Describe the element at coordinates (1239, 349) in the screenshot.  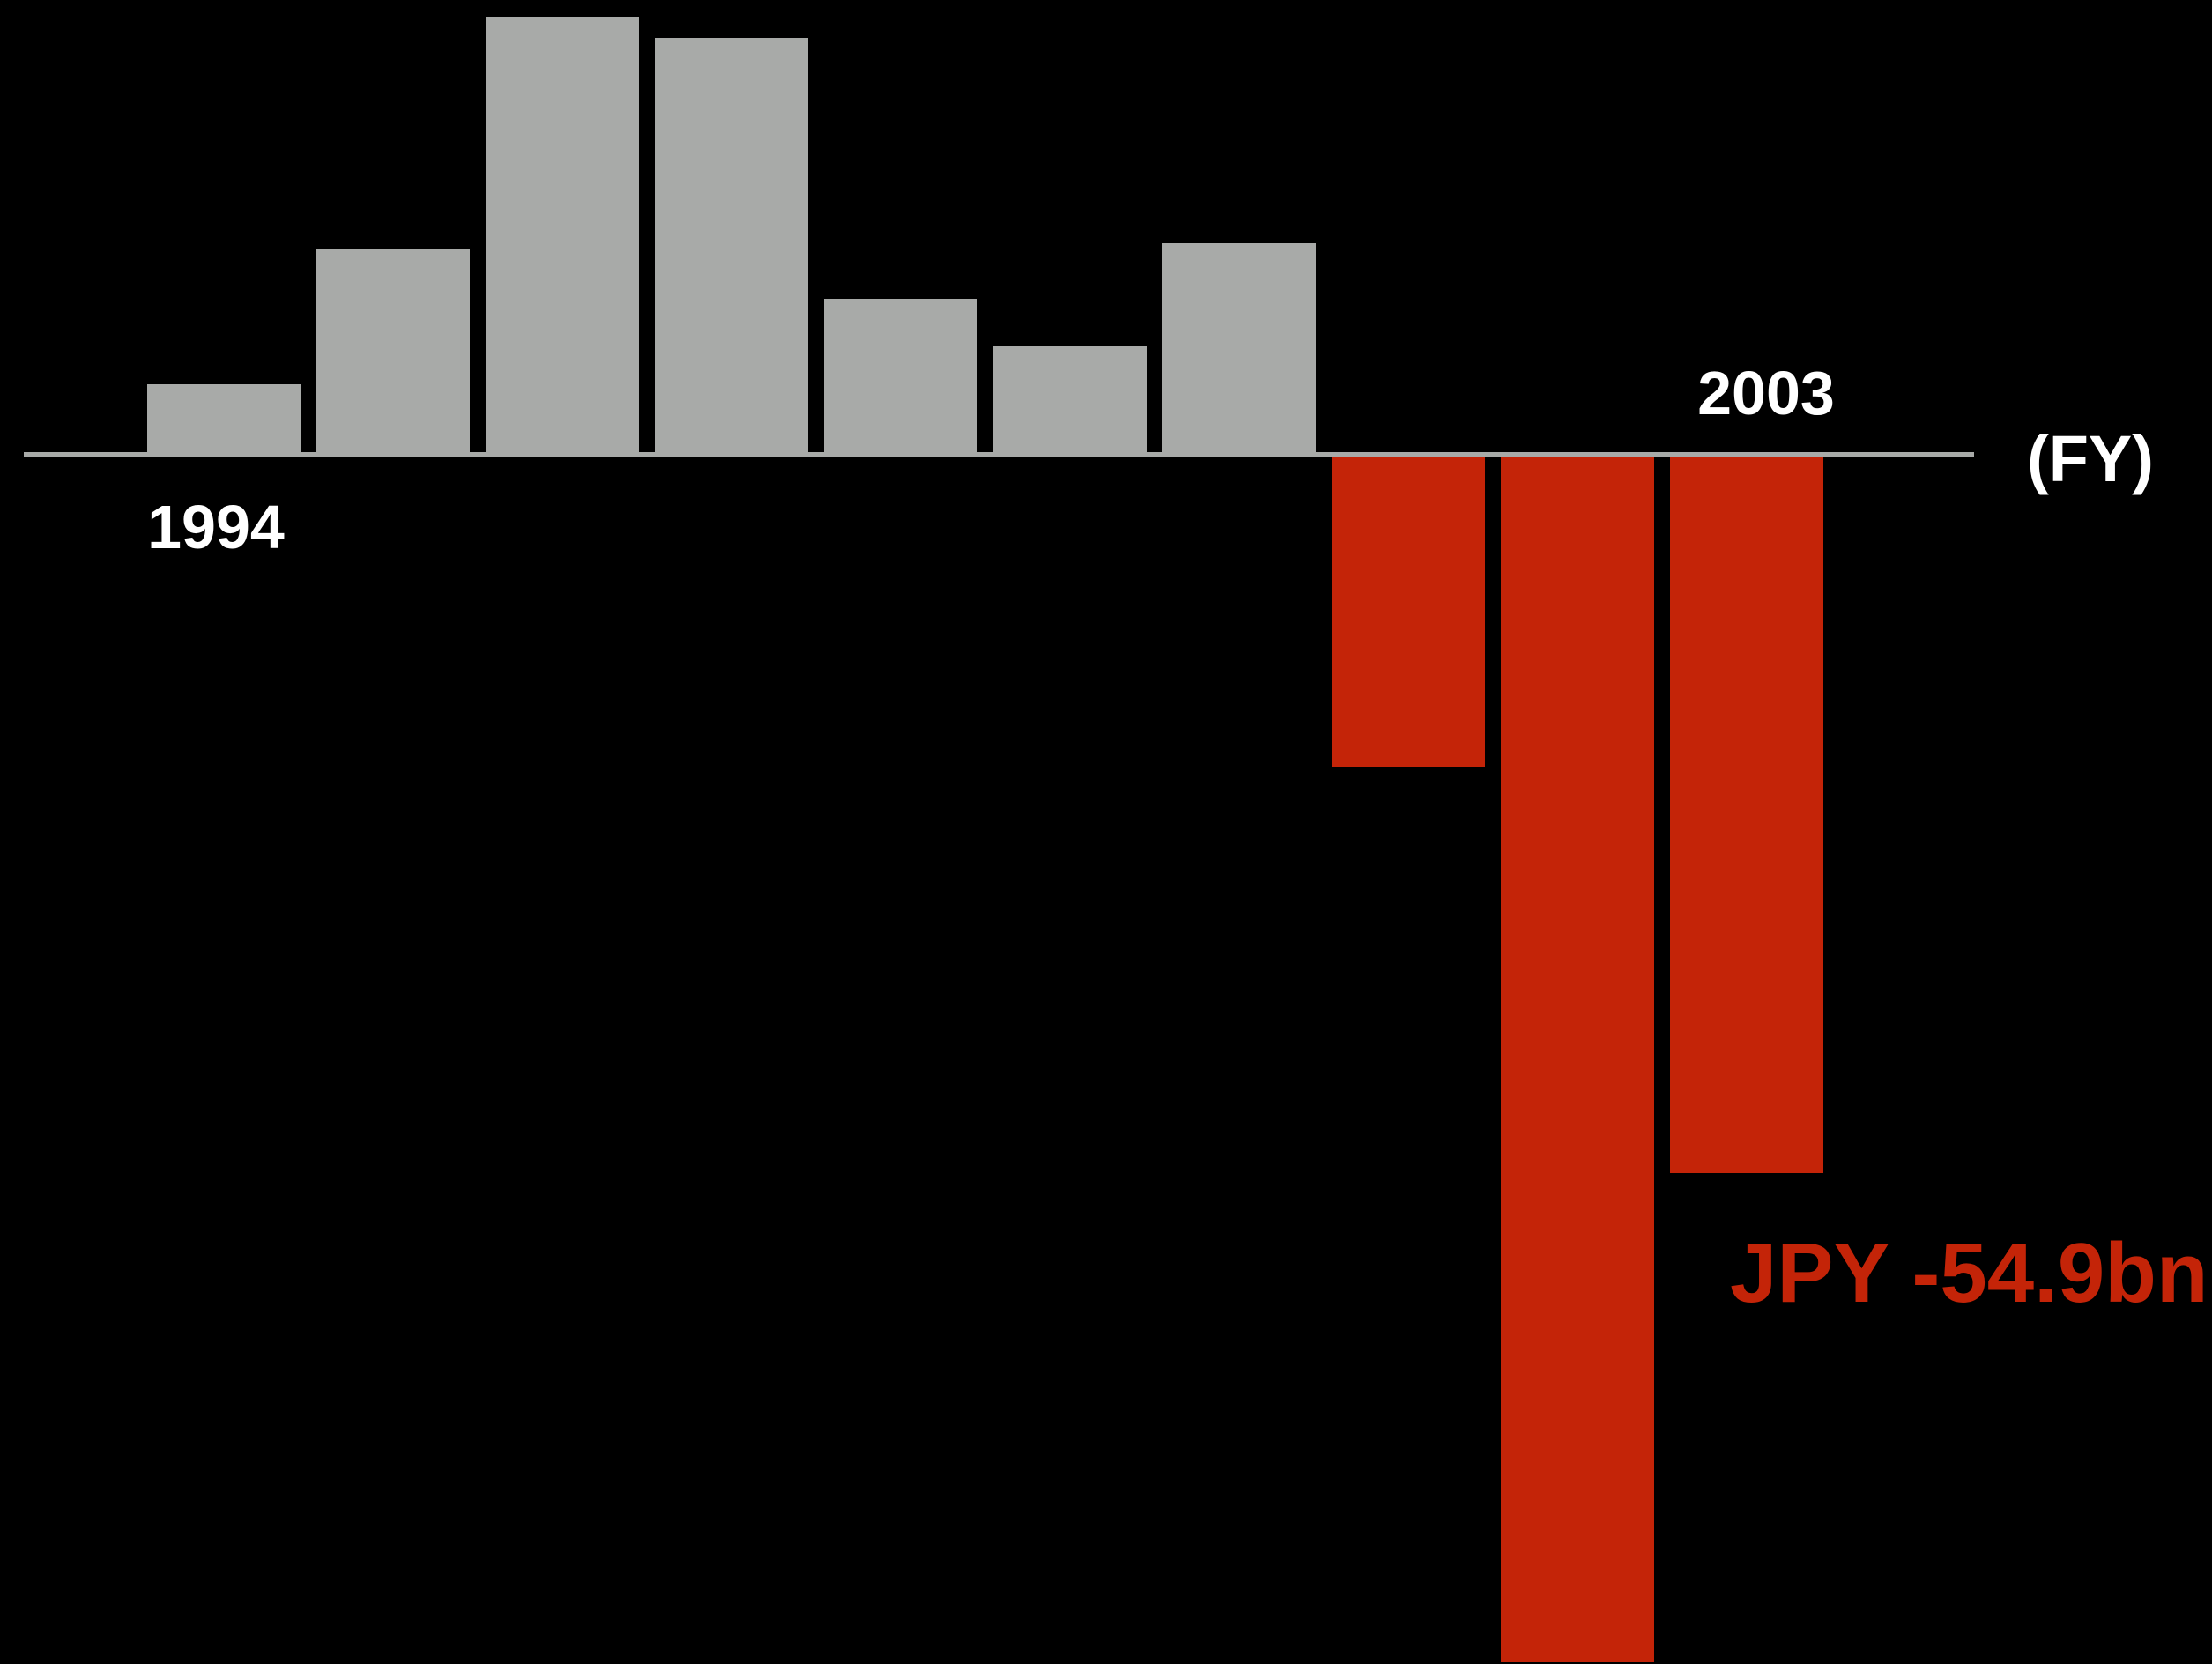
I see `bar-2000` at that location.